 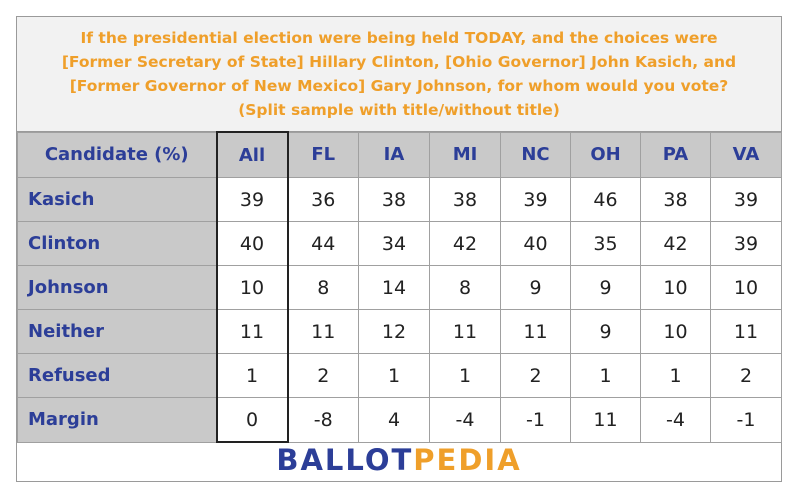 I want to click on table-row: Clinton 40 44 34 42 40 35 42 39, so click(x=399, y=243).